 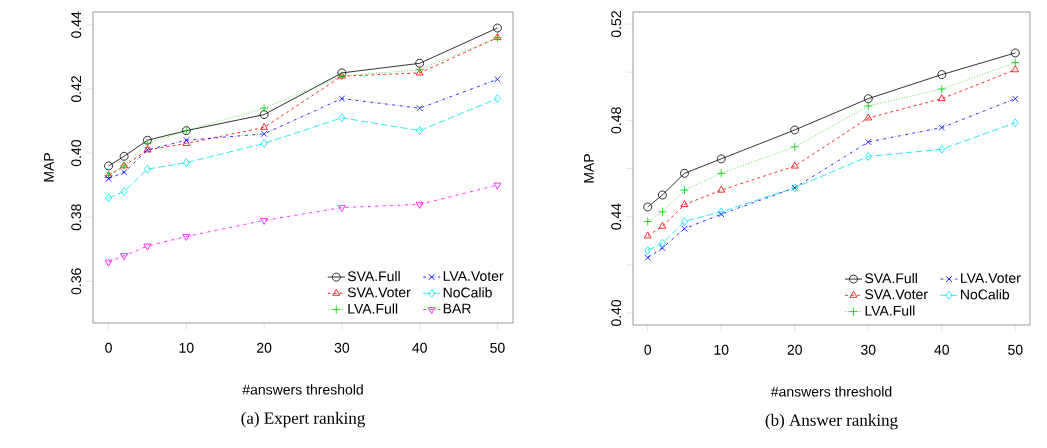 I want to click on text: (a) Expert ranking, so click(x=303, y=419).